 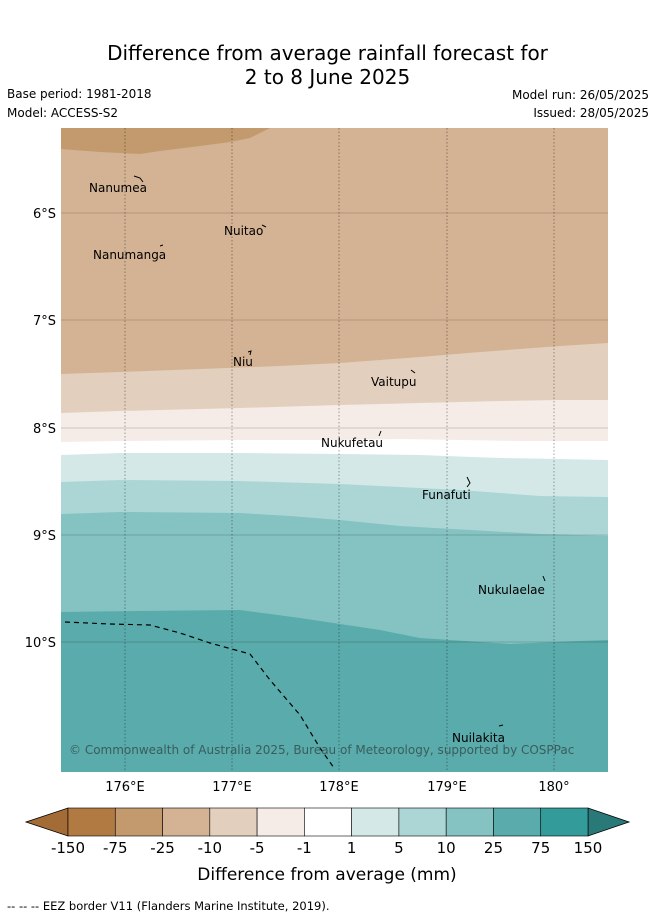 I want to click on place-label: Nukufetau, so click(x=352, y=443).